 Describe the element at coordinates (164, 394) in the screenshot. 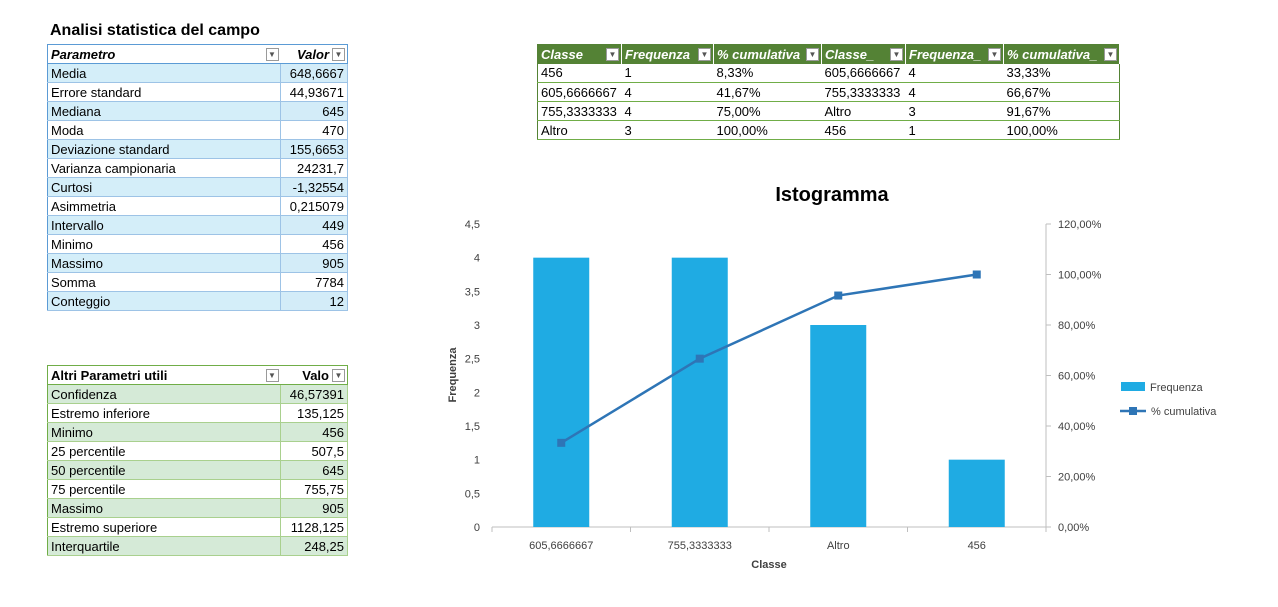

I see `parameter-name-cell: Confidenza` at that location.